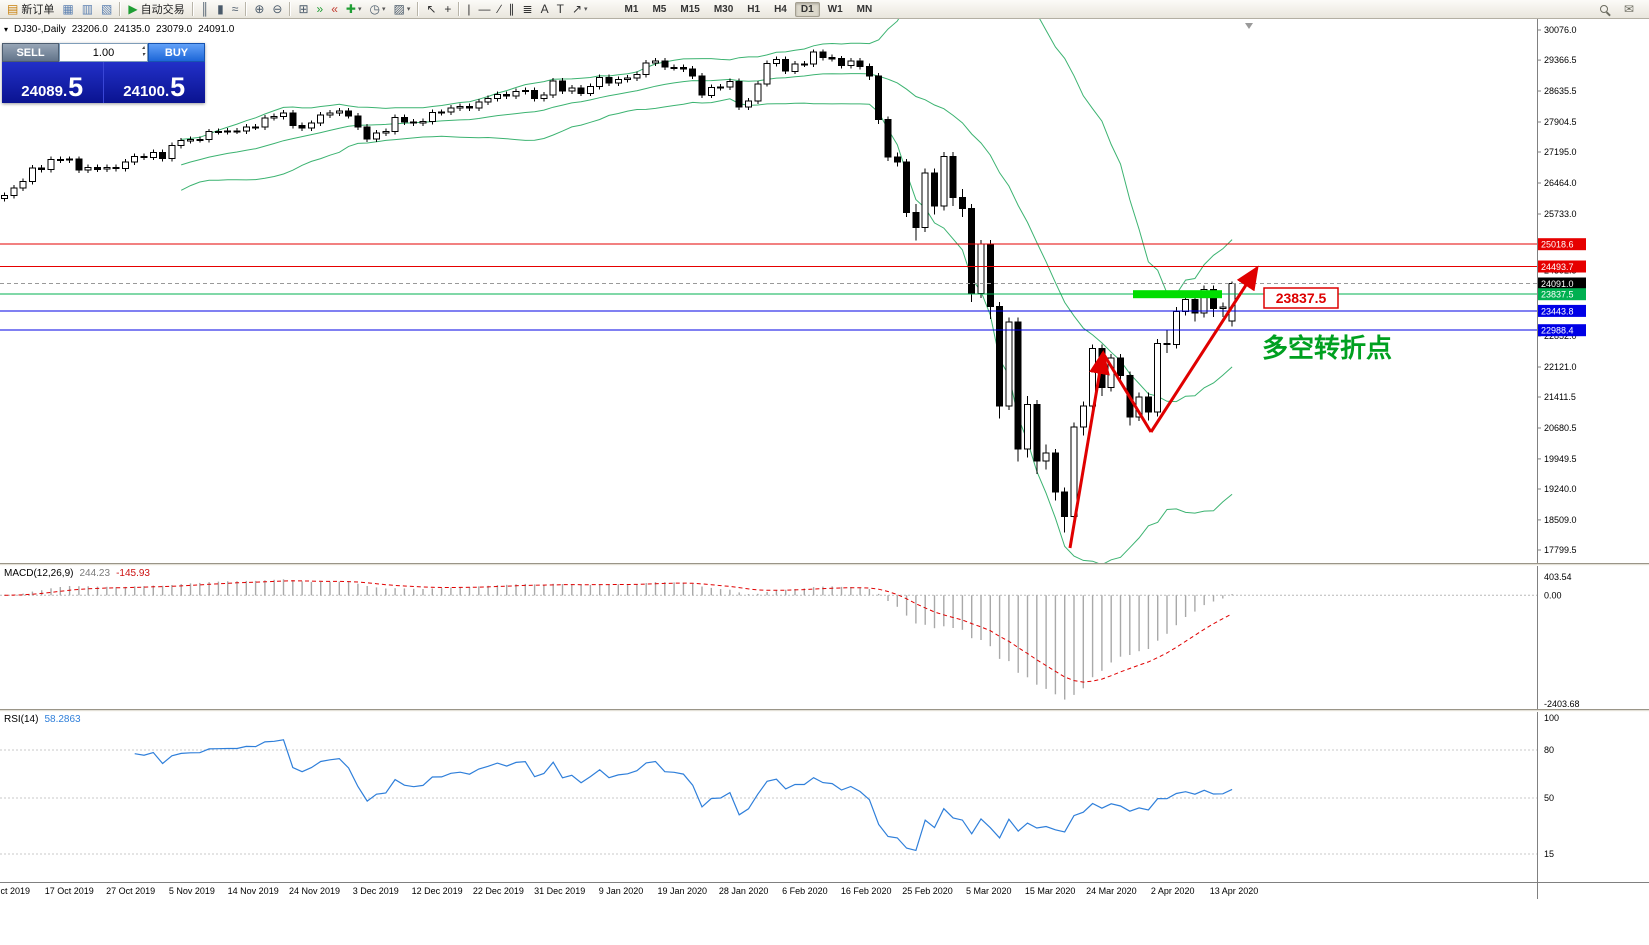 Image resolution: width=1649 pixels, height=945 pixels. I want to click on indicators-button: ✚ ▾, so click(354, 9).